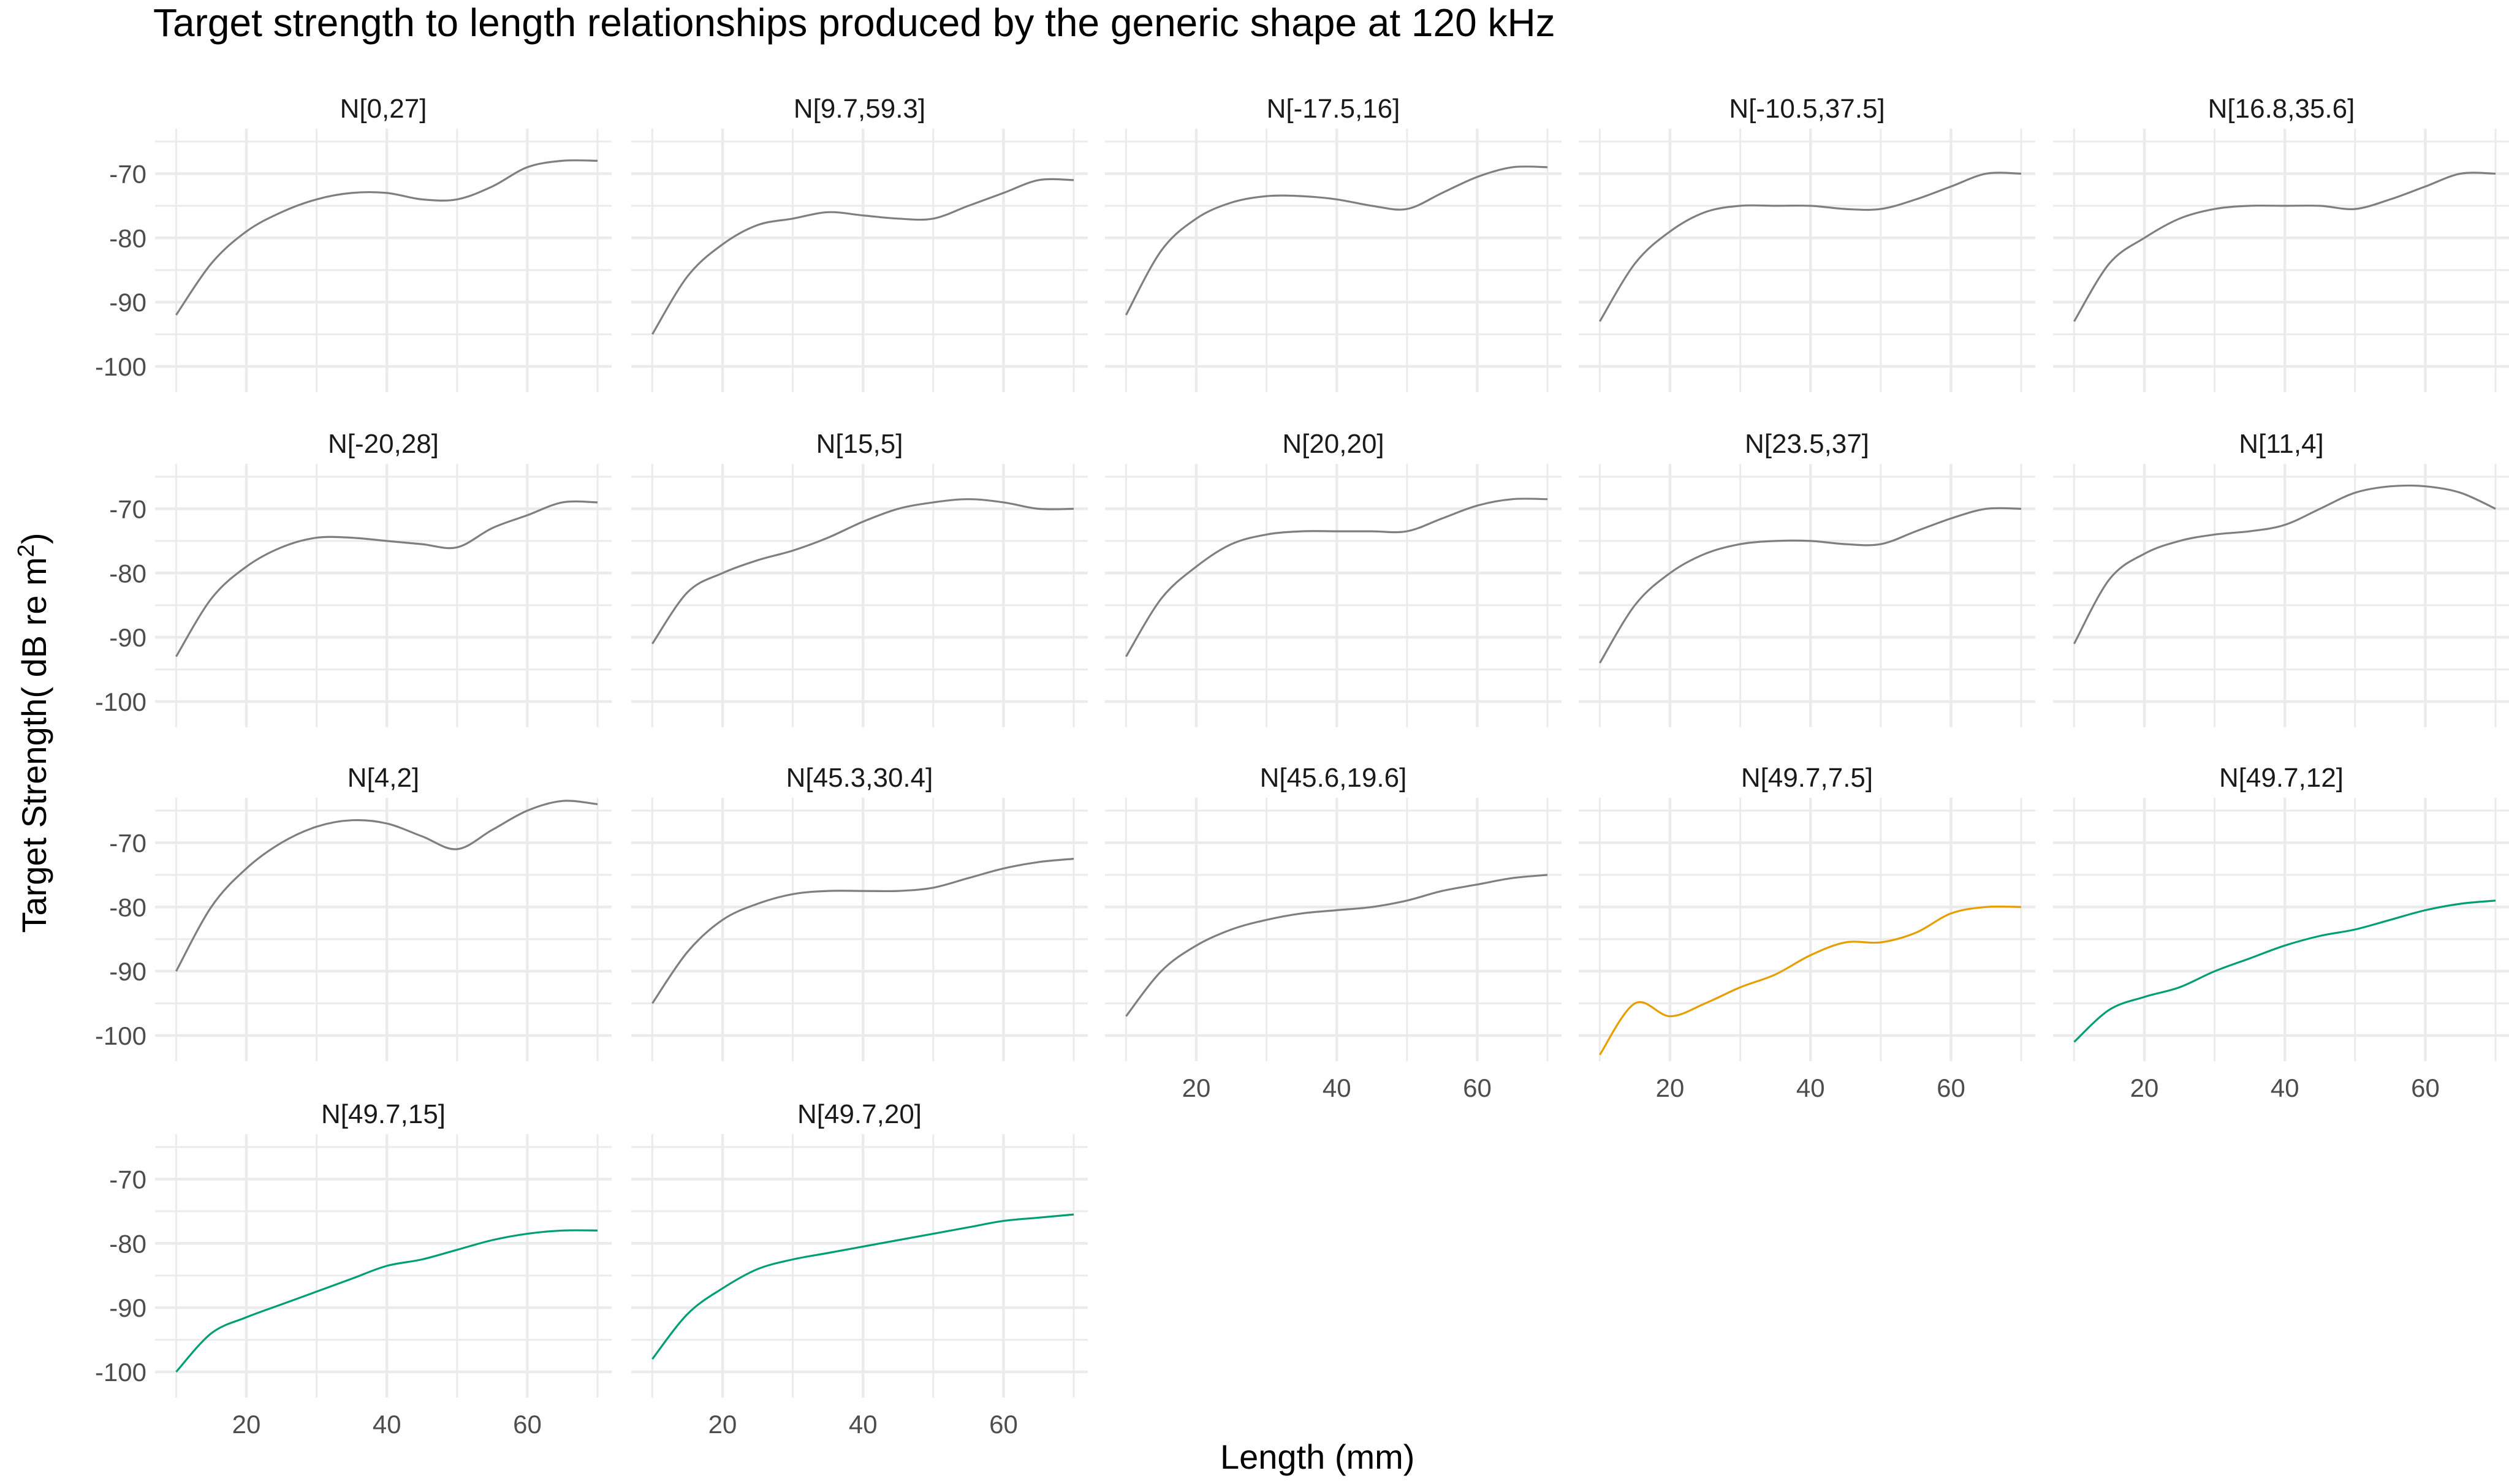 The height and width of the screenshot is (1484, 2509). What do you see at coordinates (859, 1114) in the screenshot?
I see `panel-label: N[49.7,20]` at bounding box center [859, 1114].